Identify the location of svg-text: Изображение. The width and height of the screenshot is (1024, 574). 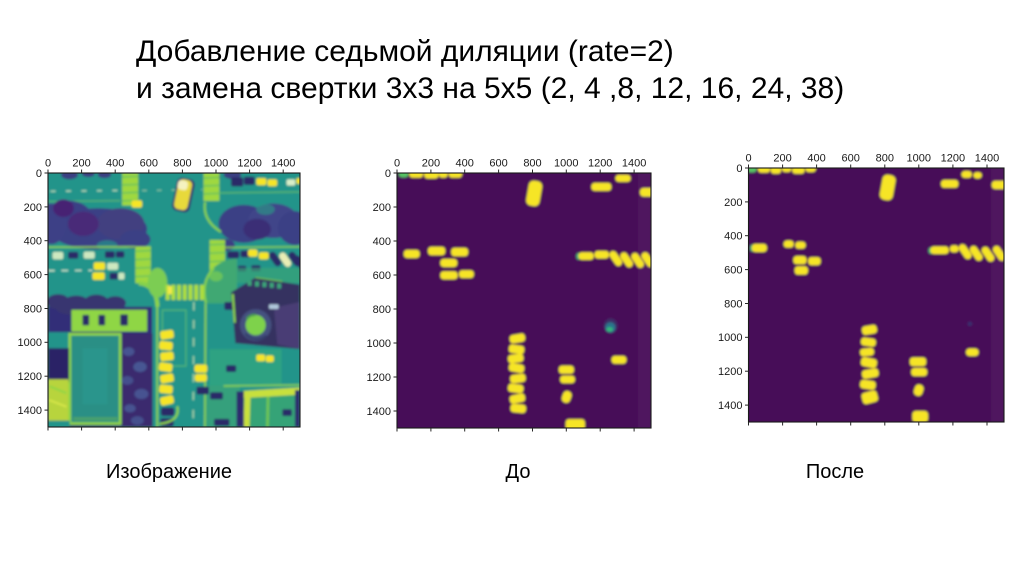
(169, 472).